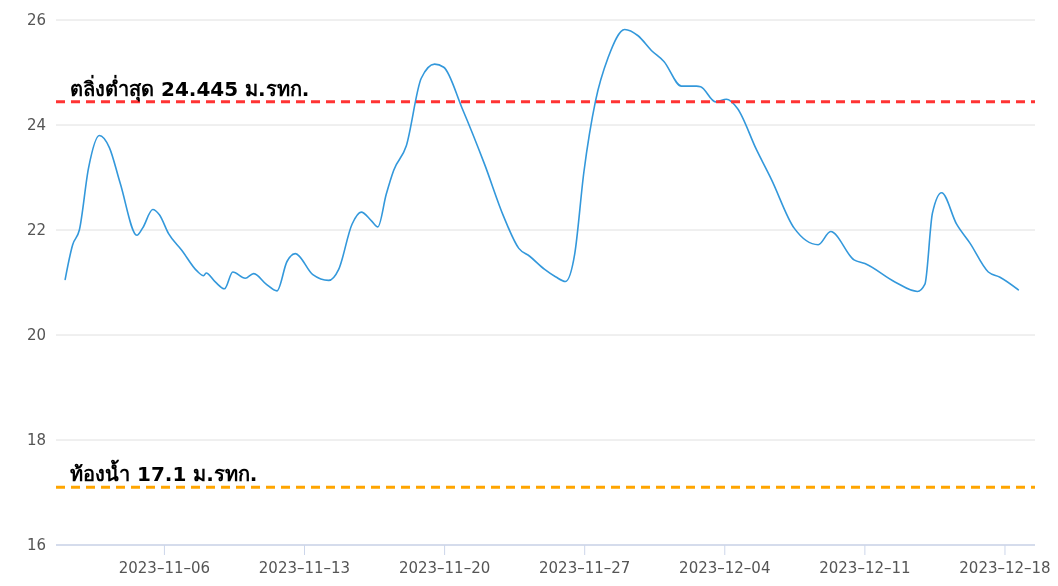 This screenshot has height=586, width=1058. Describe the element at coordinates (585, 568) in the screenshot. I see `x-tick-label: 2023–11–27` at that location.